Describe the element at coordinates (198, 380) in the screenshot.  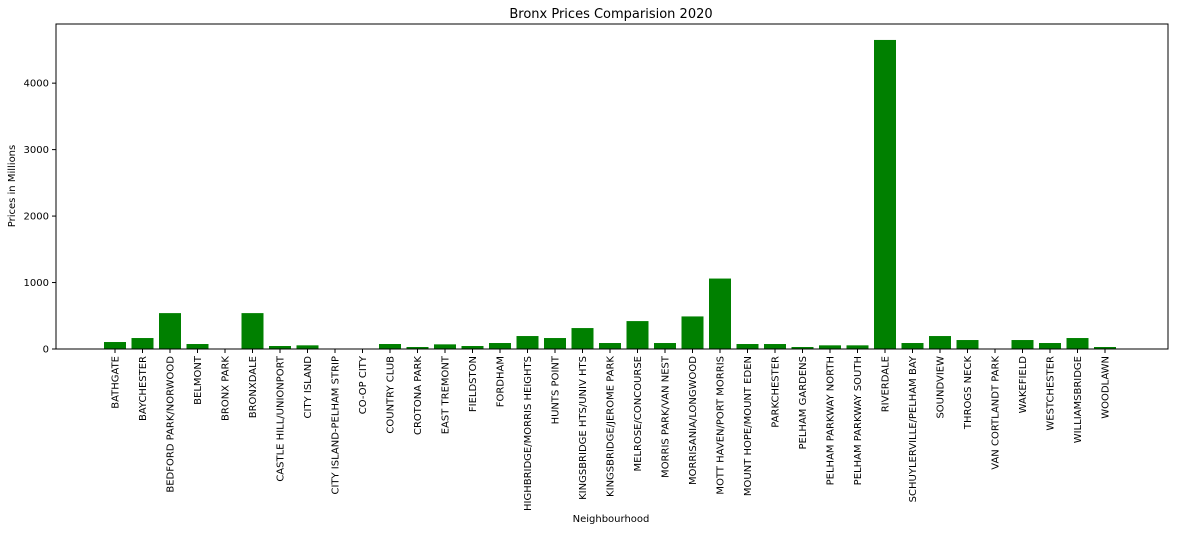
I see `x-tick-label: BELMONT` at that location.